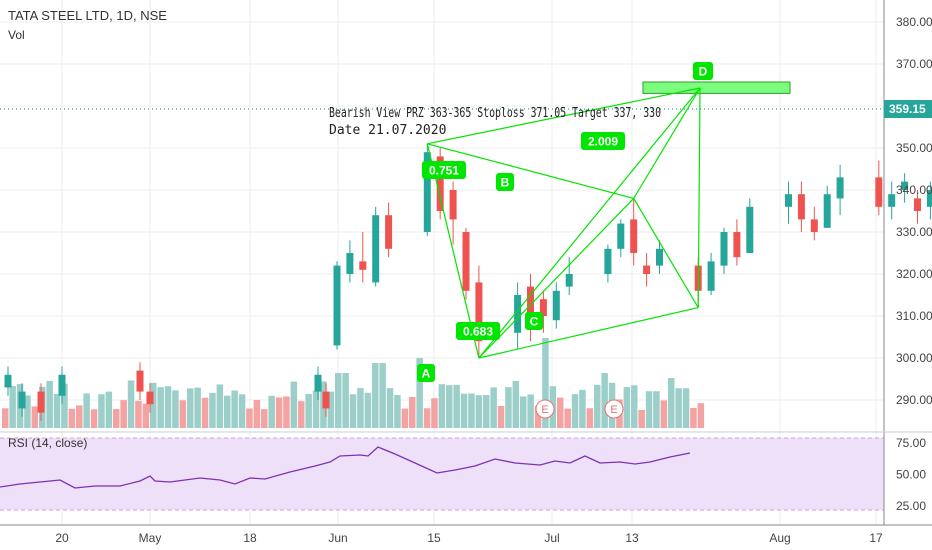  I want to click on price-tick-label: 340.00, so click(914, 190).